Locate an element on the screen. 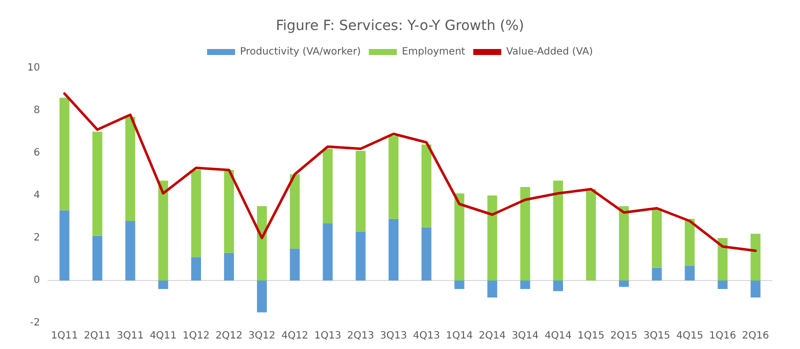 This screenshot has height=349, width=800. y-tick-label: 10 is located at coordinates (33, 68).